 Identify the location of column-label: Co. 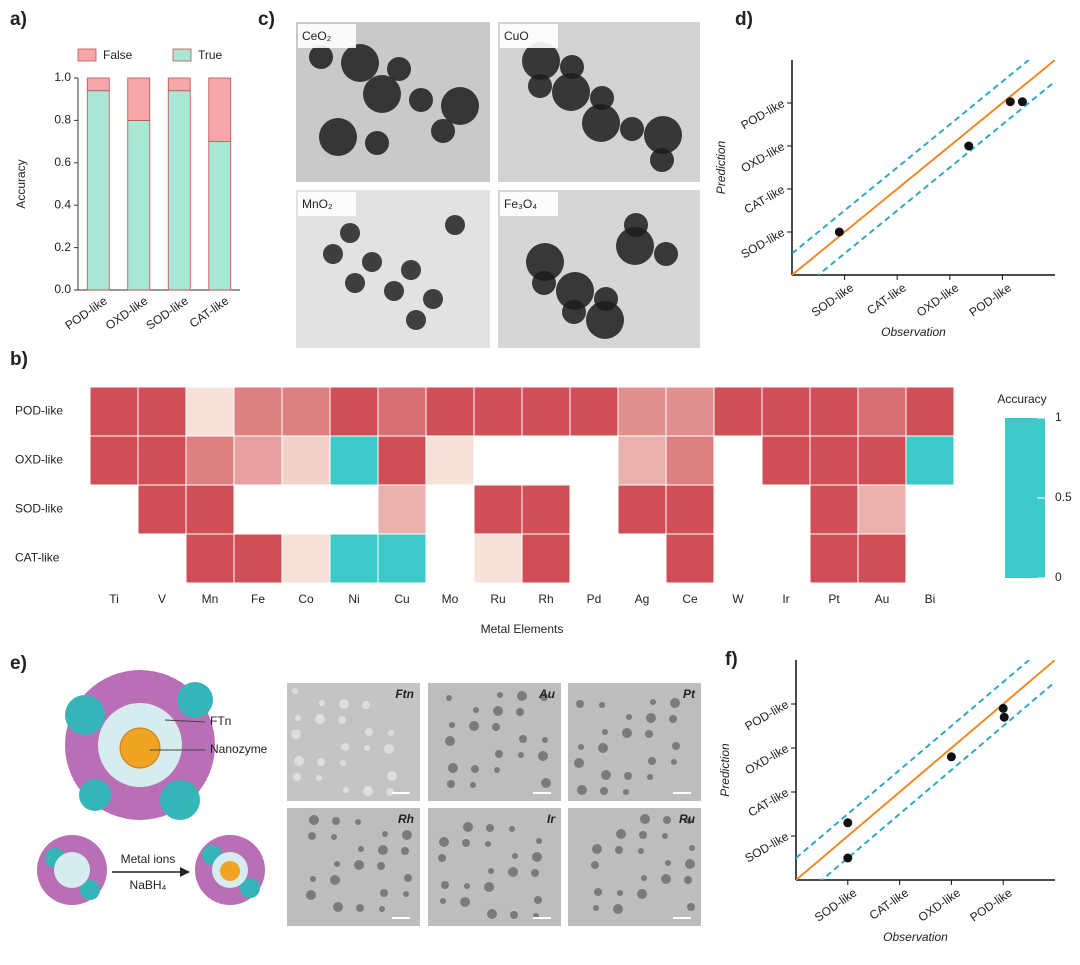
(306, 599).